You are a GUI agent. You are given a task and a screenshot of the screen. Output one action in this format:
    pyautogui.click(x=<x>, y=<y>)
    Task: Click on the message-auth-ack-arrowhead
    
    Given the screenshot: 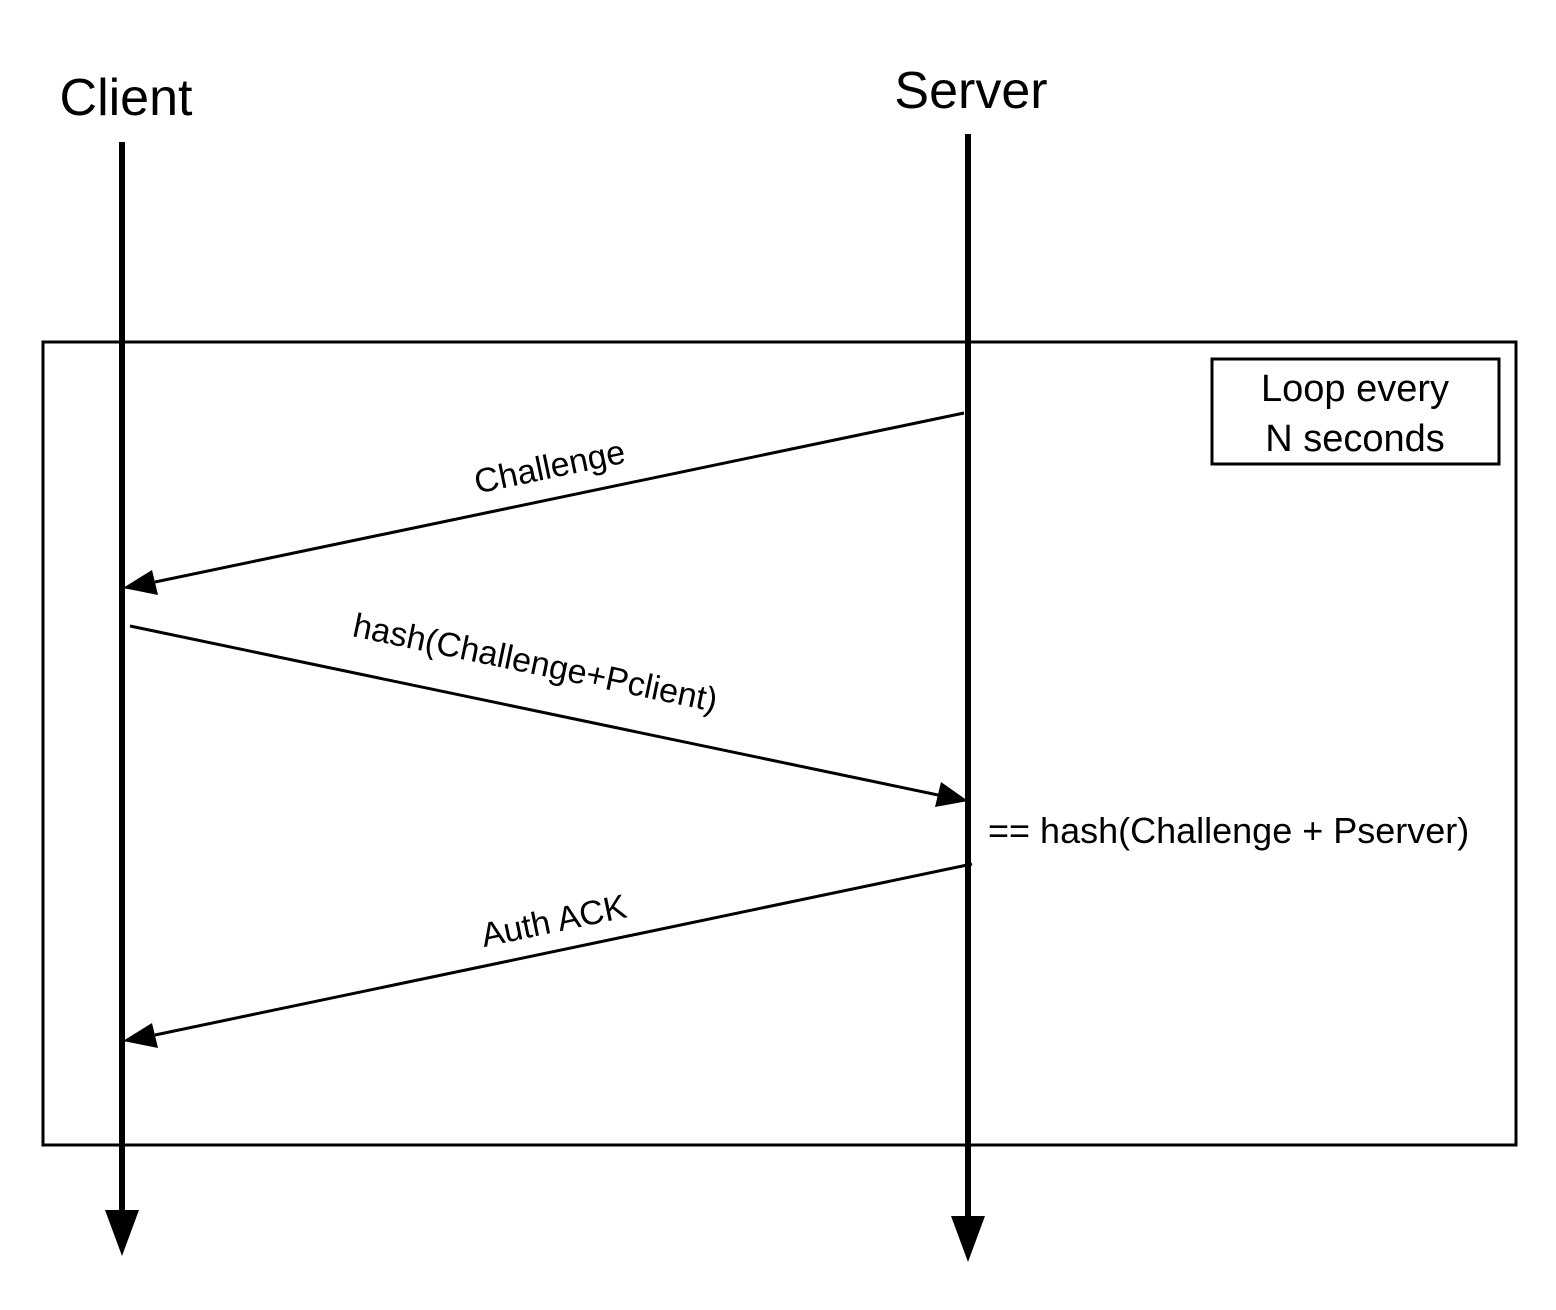 What is the action you would take?
    pyautogui.click(x=140, y=1035)
    